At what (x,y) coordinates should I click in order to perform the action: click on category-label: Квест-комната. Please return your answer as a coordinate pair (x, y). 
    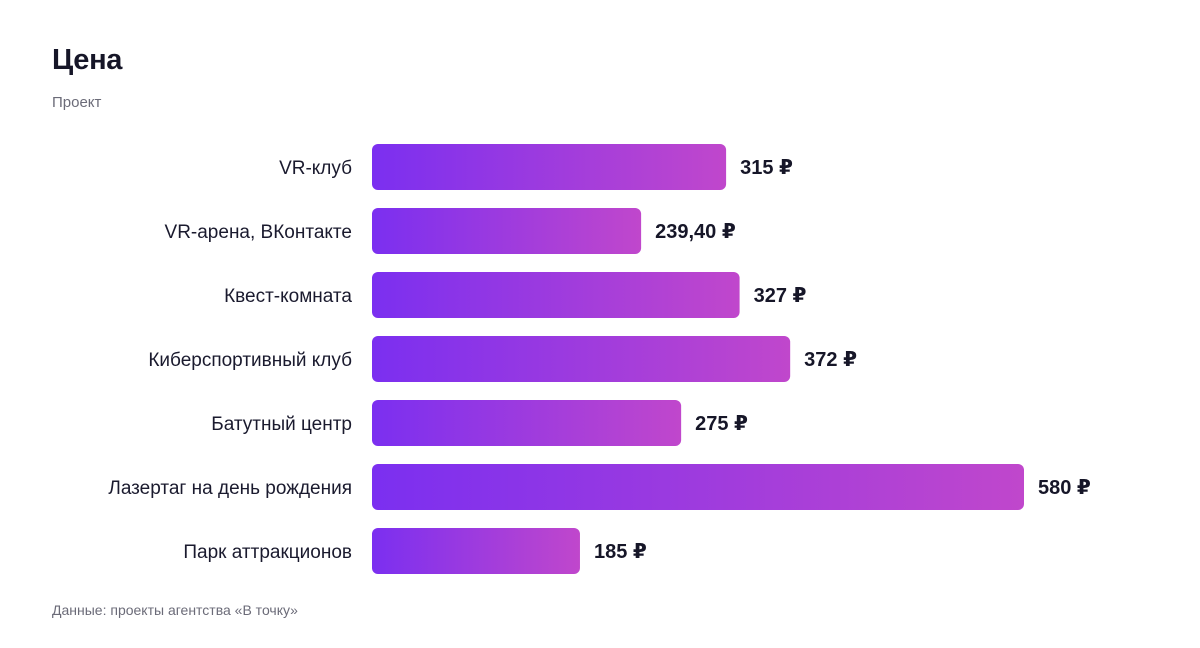
    Looking at the image, I should click on (288, 296).